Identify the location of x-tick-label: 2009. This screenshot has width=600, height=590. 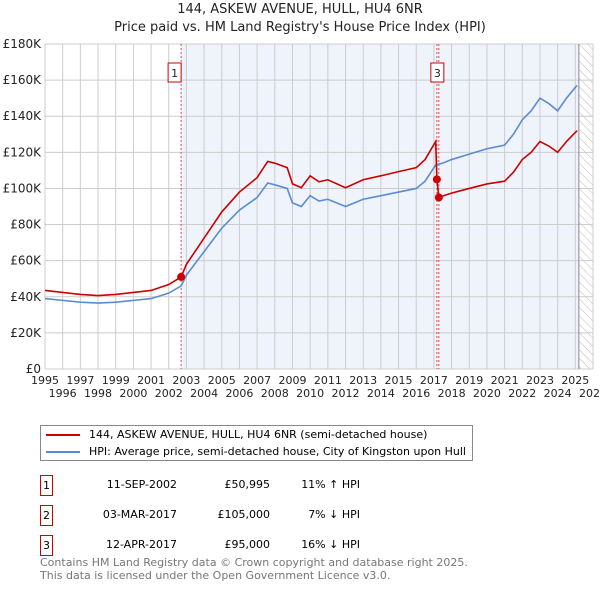
(292, 380).